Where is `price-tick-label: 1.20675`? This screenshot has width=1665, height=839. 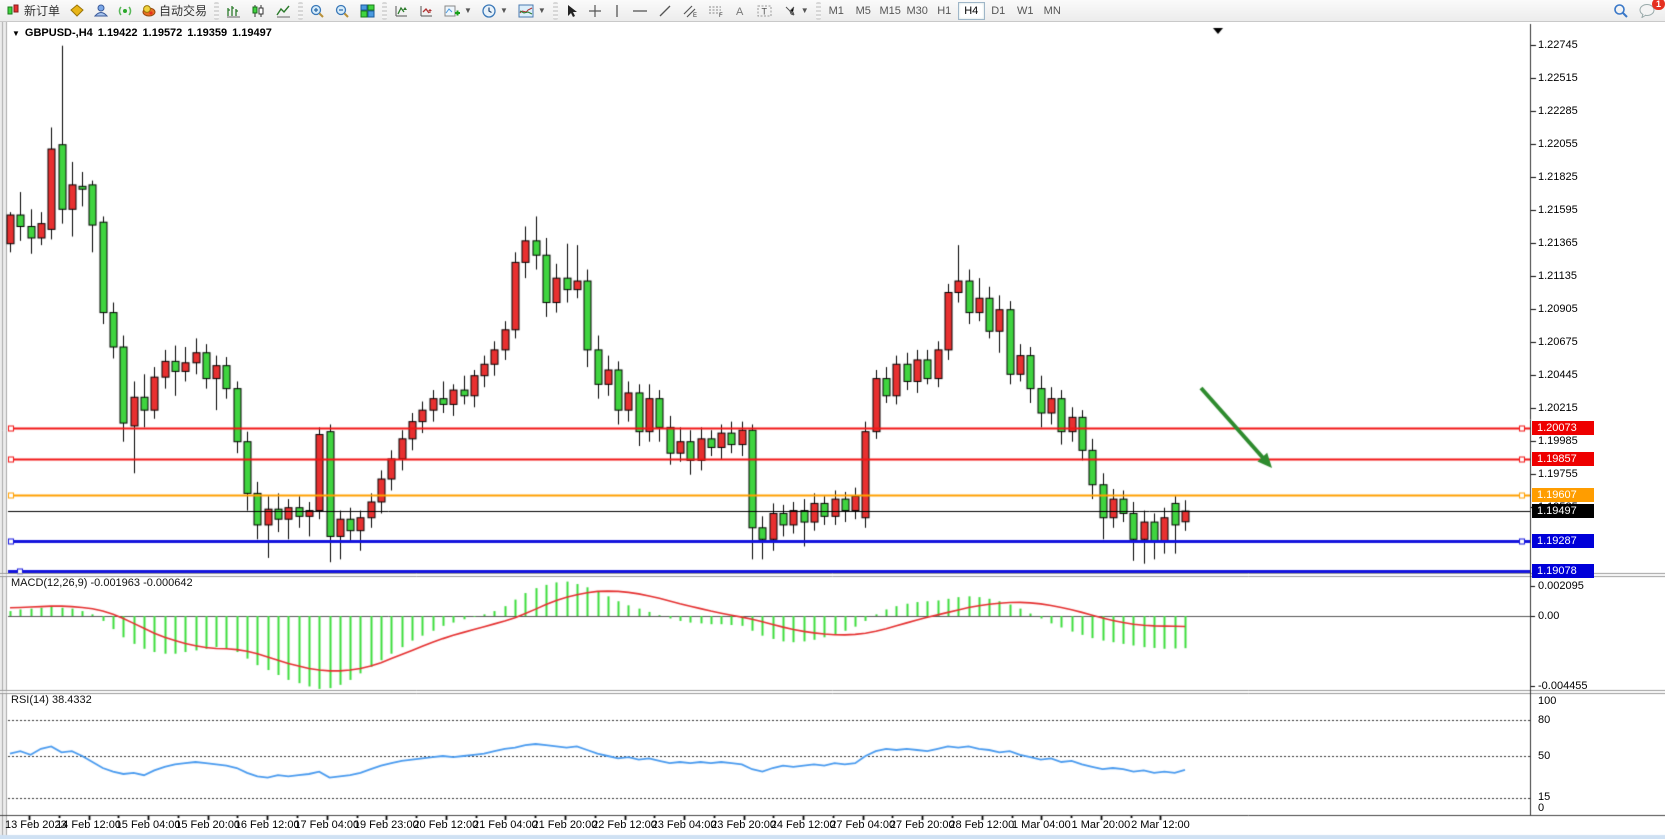
price-tick-label: 1.20675 is located at coordinates (1558, 341).